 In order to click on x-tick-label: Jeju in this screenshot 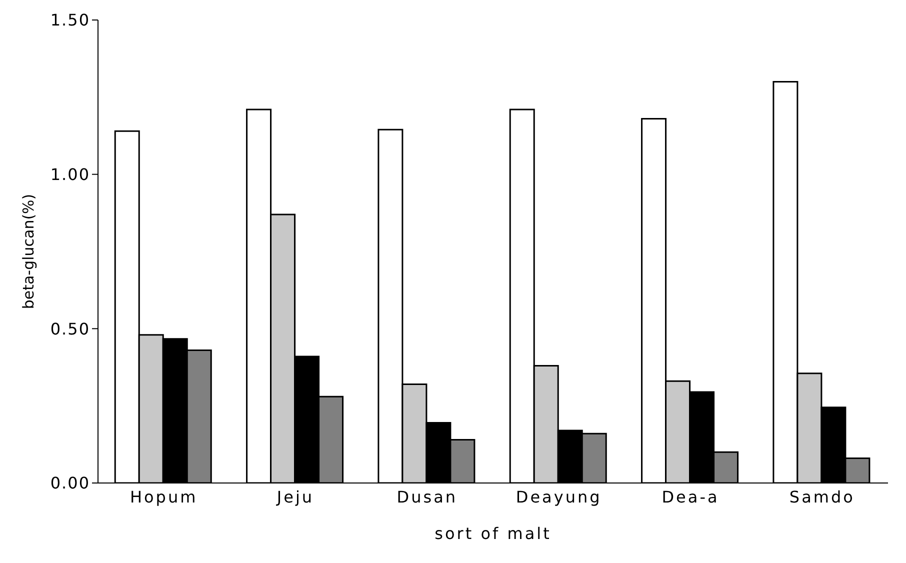, I will do `click(295, 496)`.